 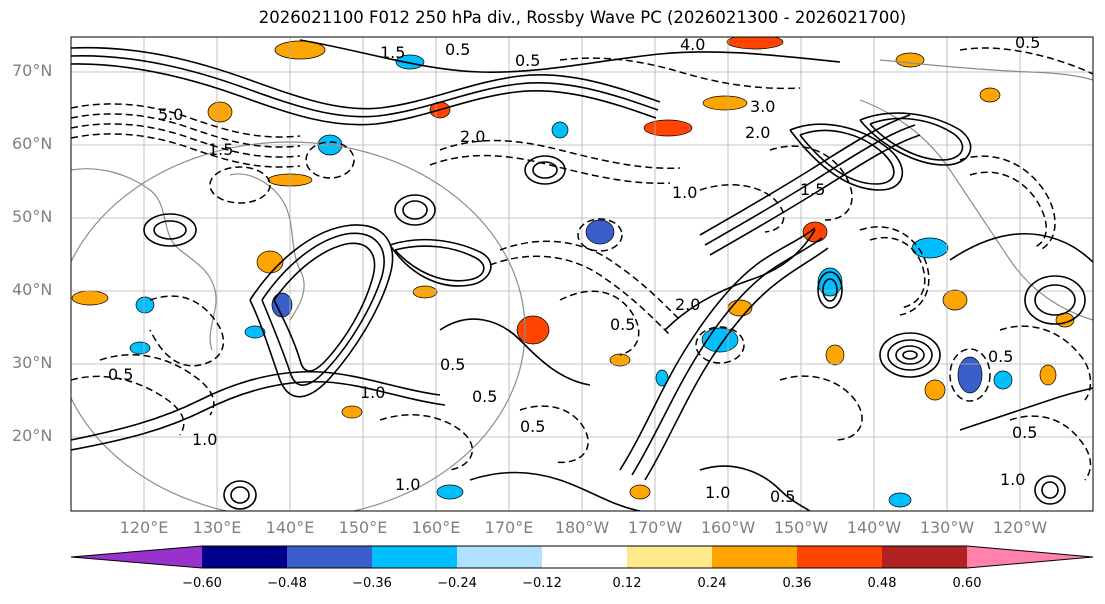 I want to click on longitude-label: 130°E, so click(x=217, y=527).